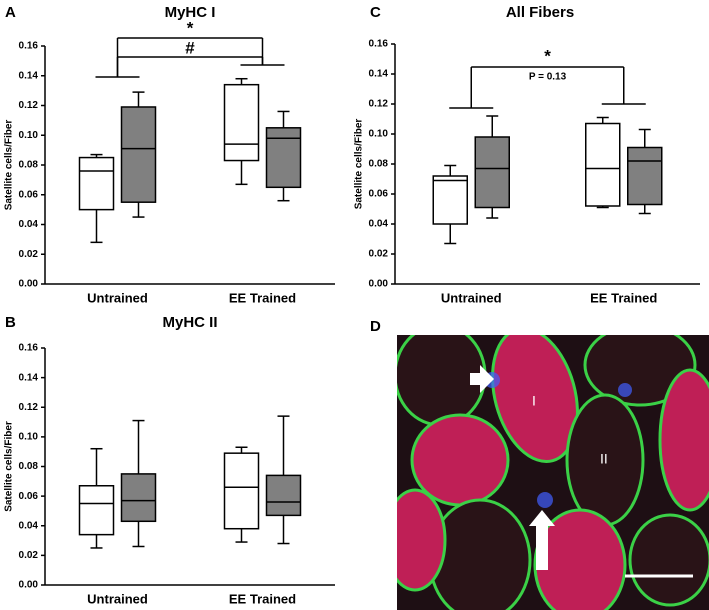 This screenshot has width=709, height=610. I want to click on panel-label: A, so click(10, 12).